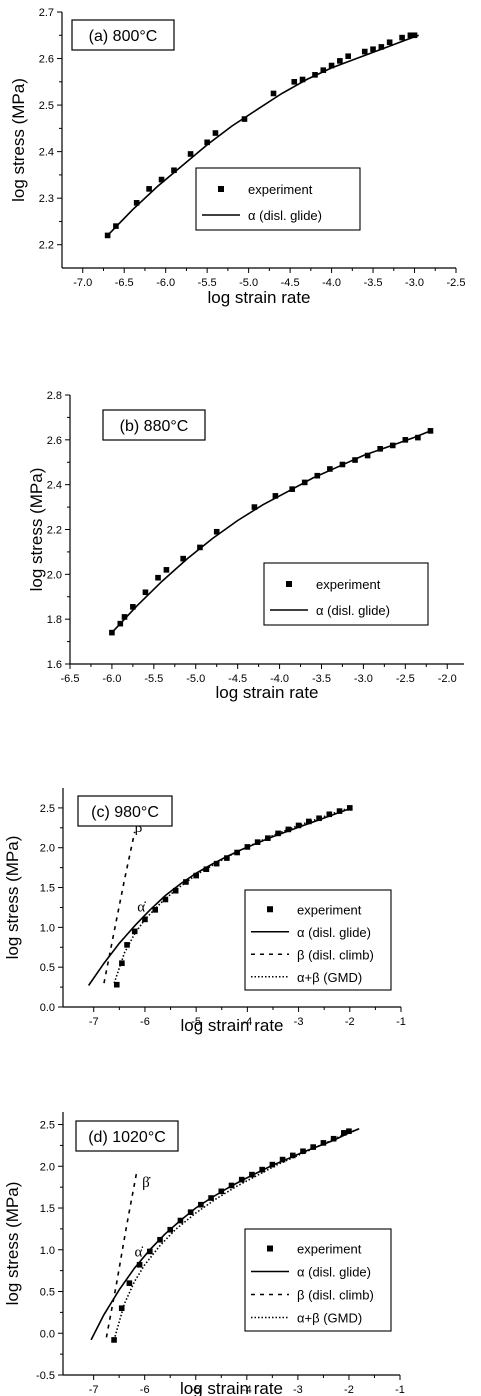 Image resolution: width=481 pixels, height=1396 pixels. Describe the element at coordinates (349, 1390) in the screenshot. I see `x-tick-label: -2` at that location.